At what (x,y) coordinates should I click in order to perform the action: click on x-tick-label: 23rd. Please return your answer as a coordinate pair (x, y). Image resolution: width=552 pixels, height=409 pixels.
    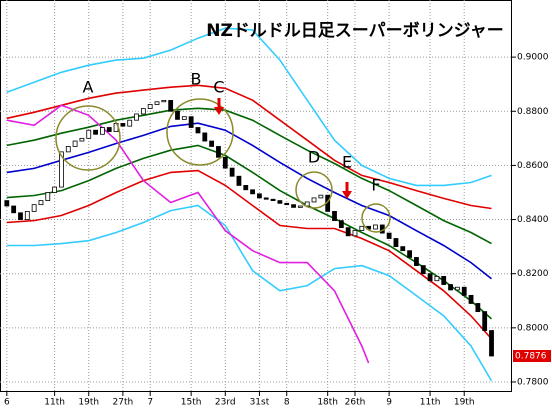
    Looking at the image, I should click on (225, 403).